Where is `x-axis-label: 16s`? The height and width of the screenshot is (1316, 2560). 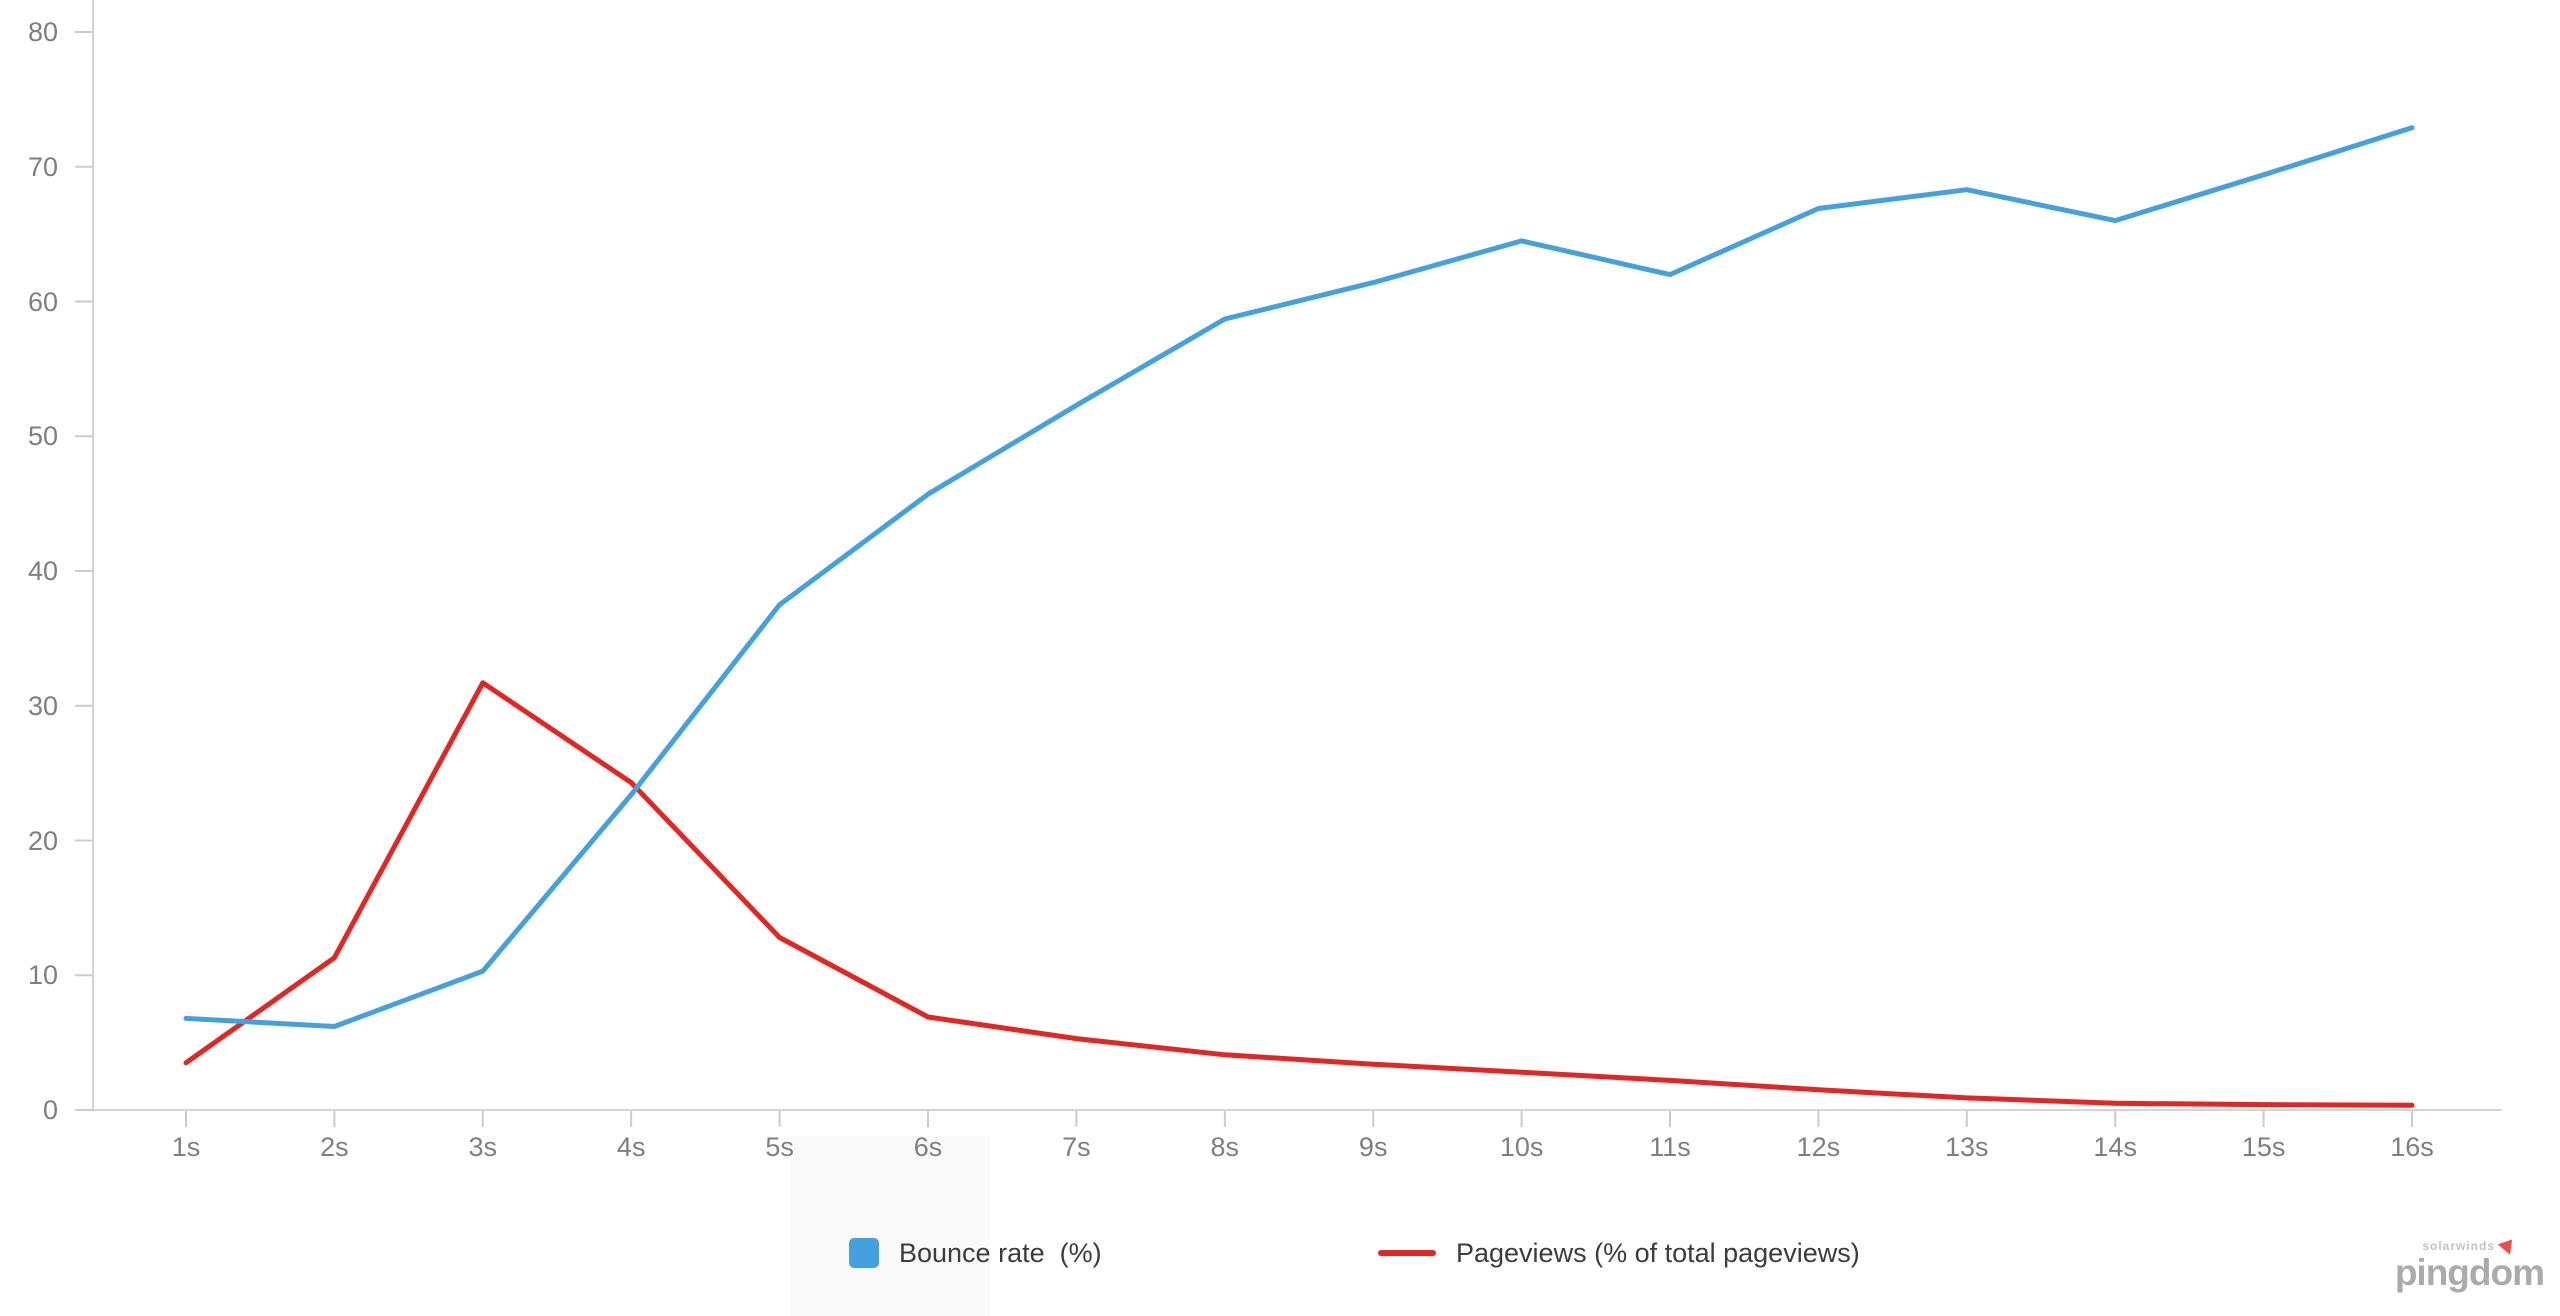
x-axis-label: 16s is located at coordinates (2412, 1147).